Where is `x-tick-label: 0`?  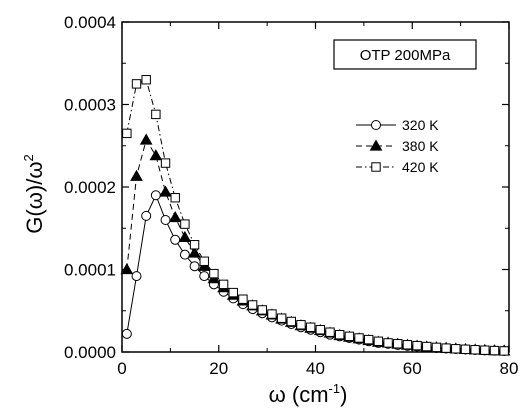 x-tick-label: 0 is located at coordinates (121, 368).